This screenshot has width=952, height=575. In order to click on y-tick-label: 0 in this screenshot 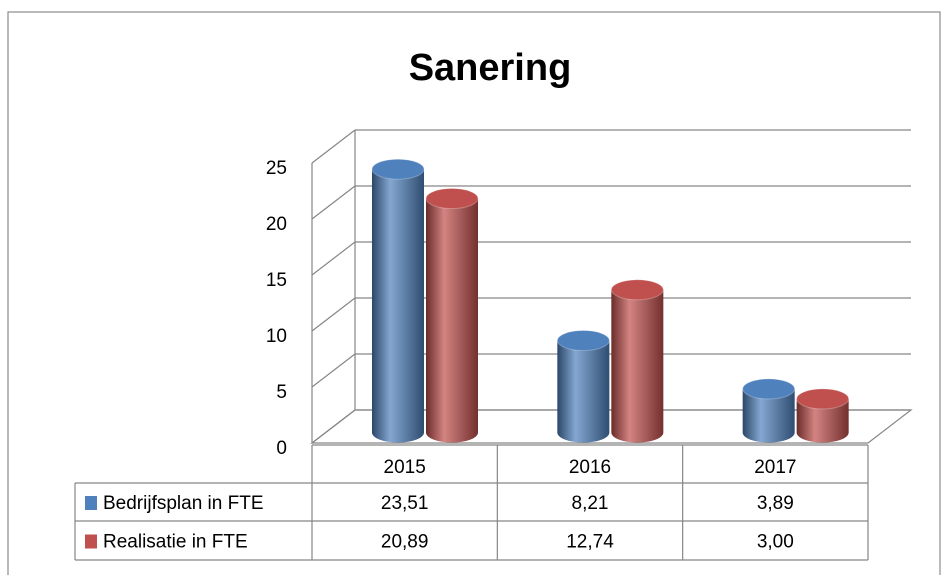, I will do `click(281, 448)`.